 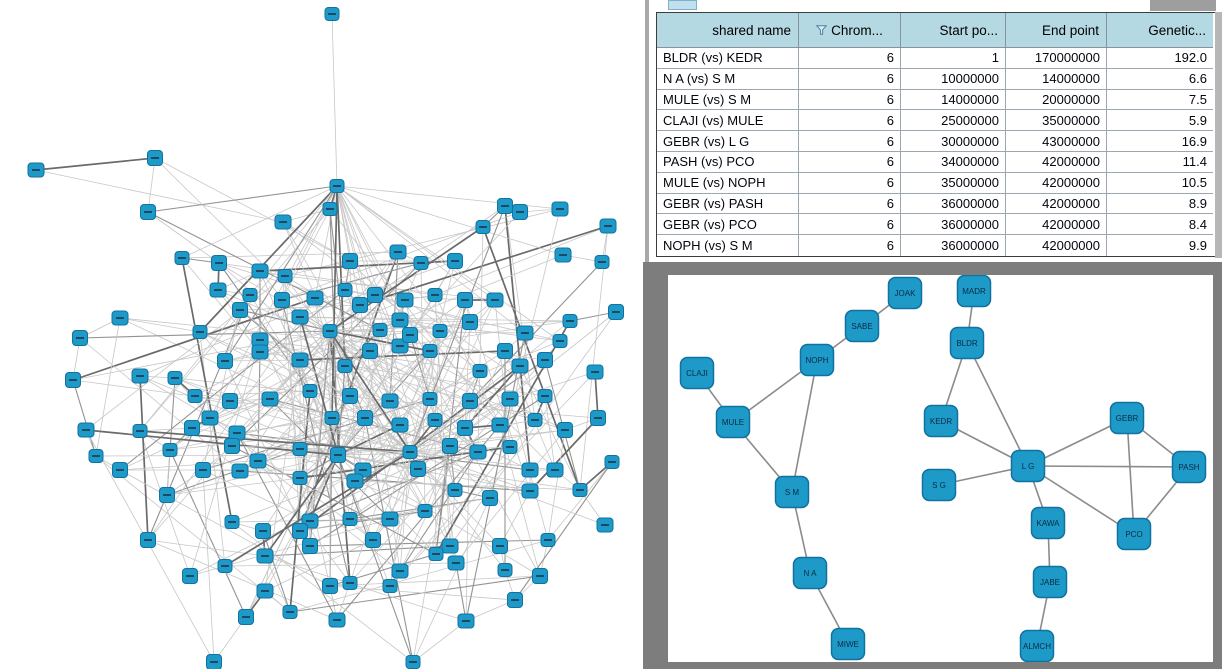 What do you see at coordinates (936, 162) in the screenshot?
I see `table-row: PASH (vs) PCO 6 34000000 42000000 11.4` at bounding box center [936, 162].